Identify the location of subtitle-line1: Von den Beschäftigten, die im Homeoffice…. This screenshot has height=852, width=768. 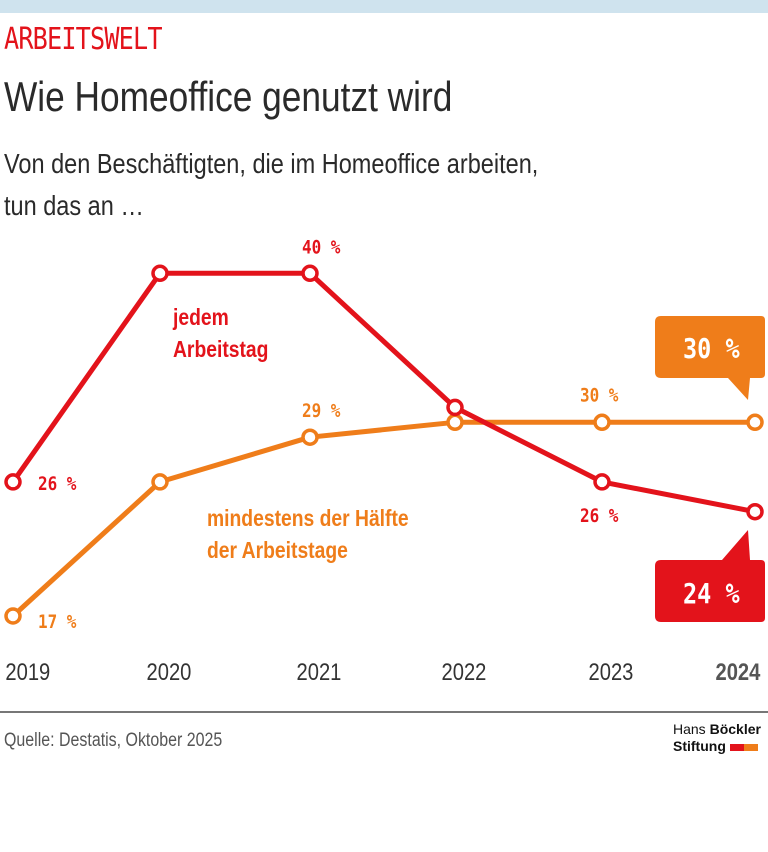
(271, 163).